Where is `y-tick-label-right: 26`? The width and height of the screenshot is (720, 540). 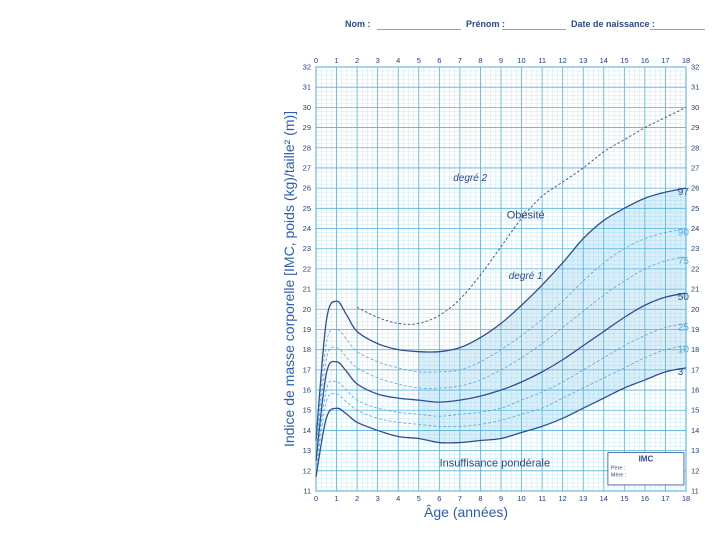
y-tick-label-right: 26 is located at coordinates (695, 188).